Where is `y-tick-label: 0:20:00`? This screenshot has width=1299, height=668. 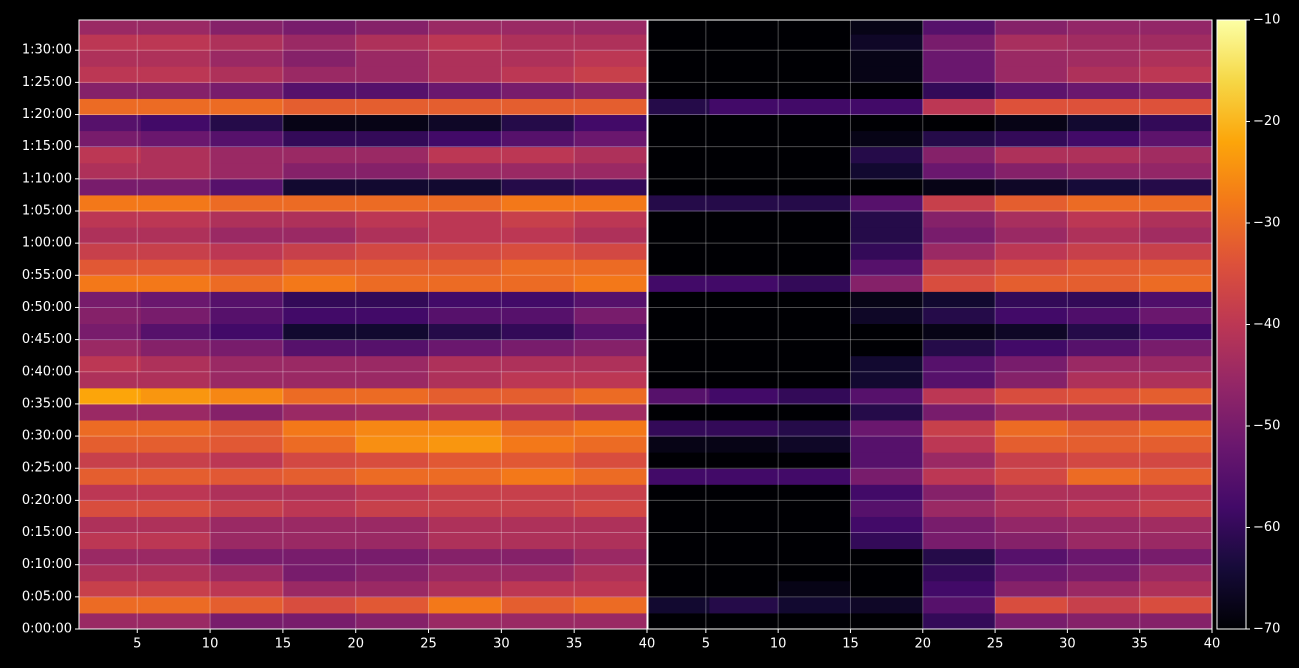
y-tick-label: 0:20:00 is located at coordinates (47, 500).